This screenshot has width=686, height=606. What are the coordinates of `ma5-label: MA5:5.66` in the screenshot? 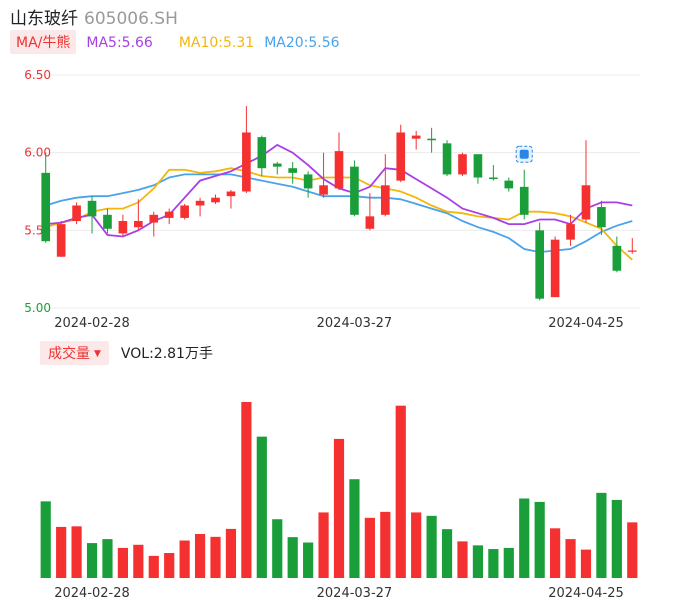 It's located at (119, 43).